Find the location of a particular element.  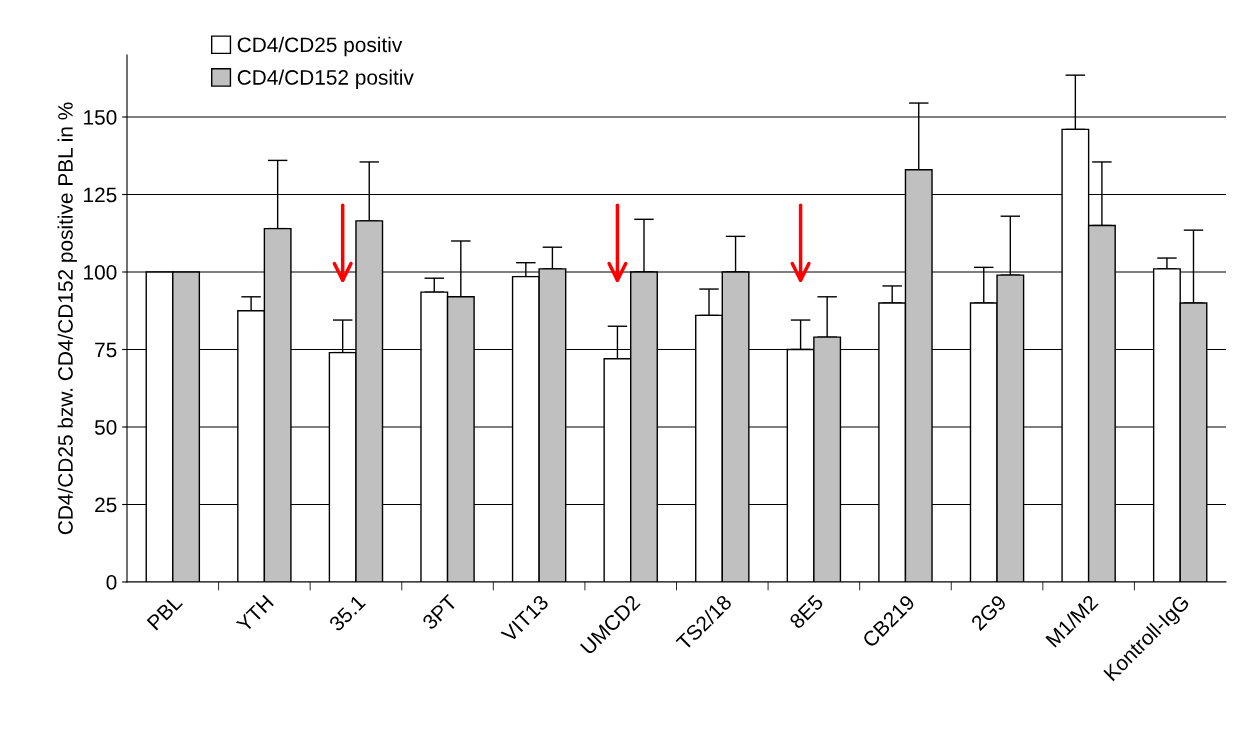

y-tick-label: 0 is located at coordinates (111, 582).